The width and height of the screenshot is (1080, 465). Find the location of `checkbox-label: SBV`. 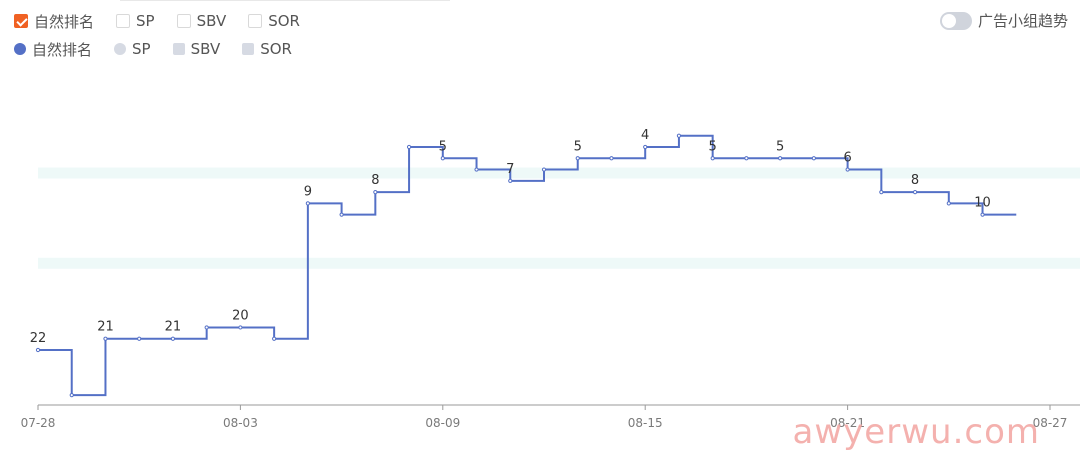

checkbox-label: SBV is located at coordinates (211, 21).